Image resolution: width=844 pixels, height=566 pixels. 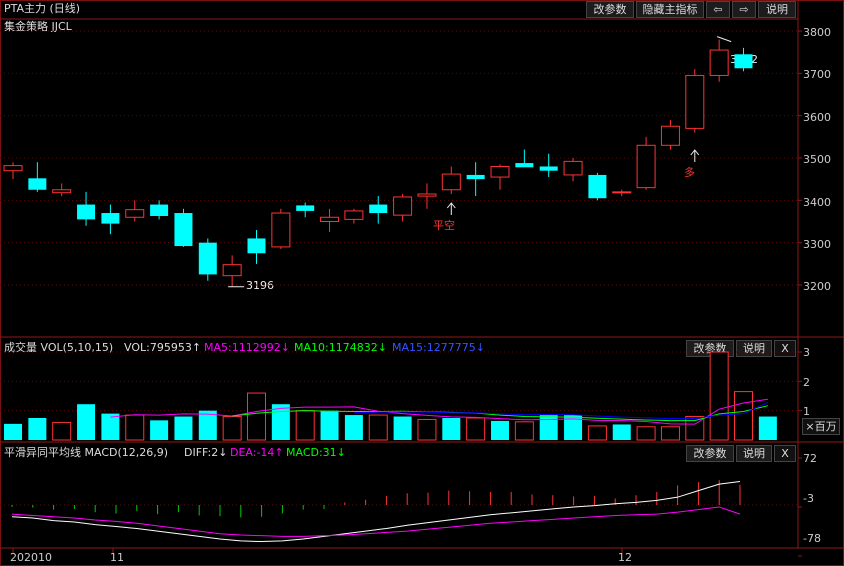 What do you see at coordinates (744, 9) in the screenshot?
I see `arrow-right-icon: ⇨` at bounding box center [744, 9].